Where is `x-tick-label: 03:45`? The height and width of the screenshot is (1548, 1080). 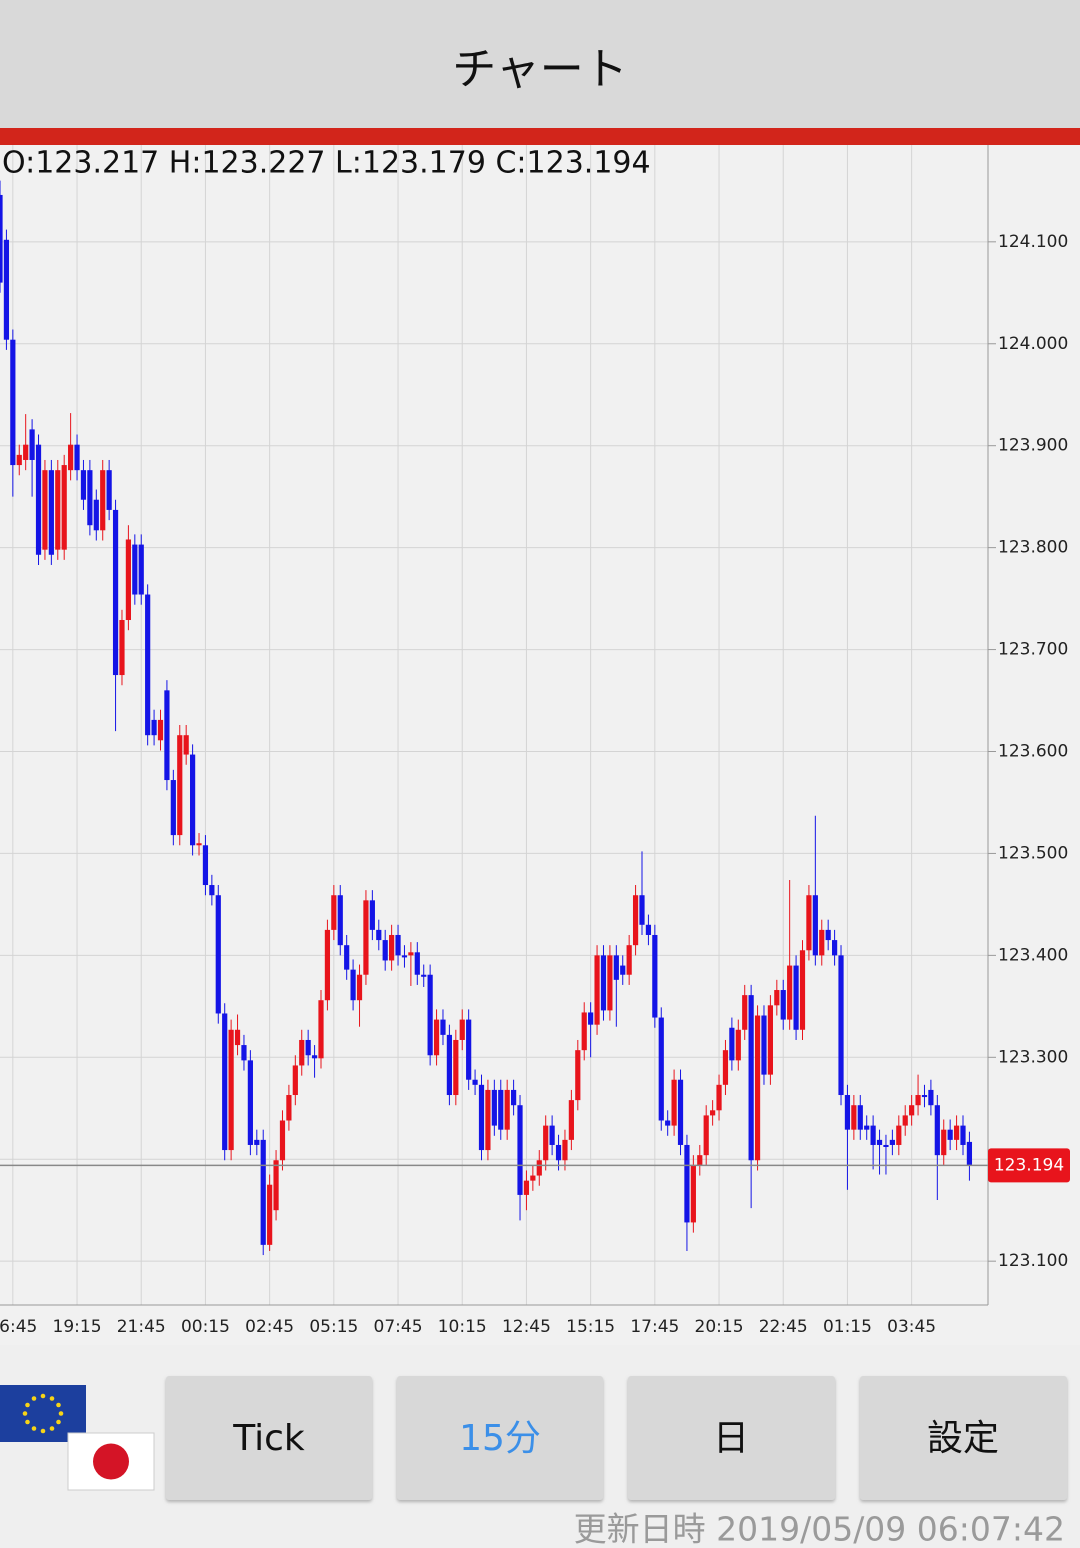 x-tick-label: 03:45 is located at coordinates (911, 1327).